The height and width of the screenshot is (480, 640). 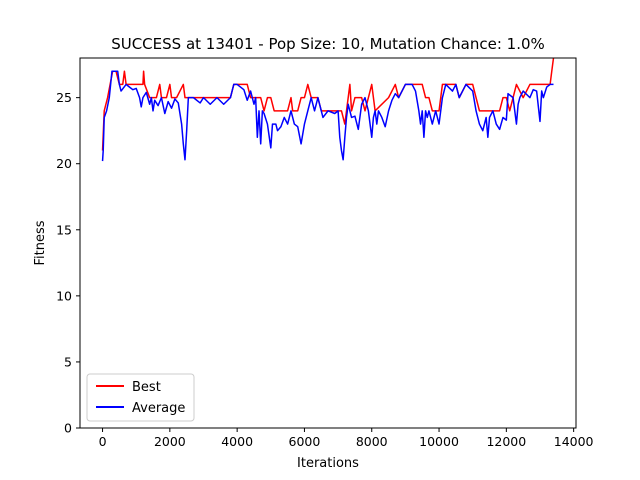 What do you see at coordinates (140, 397) in the screenshot?
I see `legend: Best Average` at bounding box center [140, 397].